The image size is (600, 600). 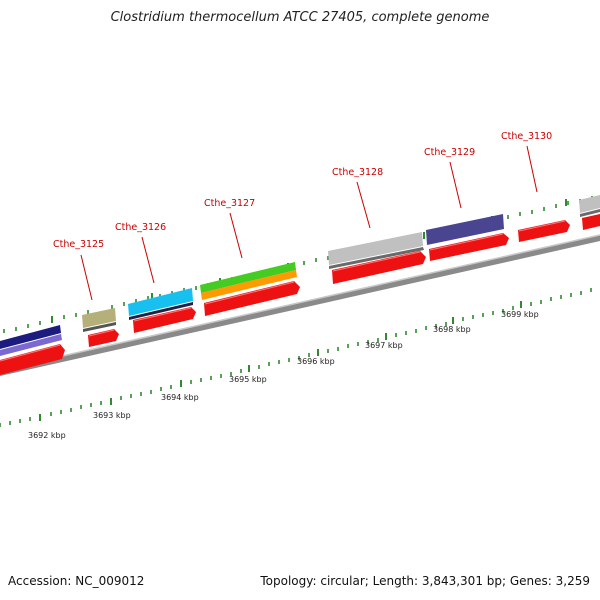 I want to click on scale-label: 3692 kbp, so click(x=47, y=435).